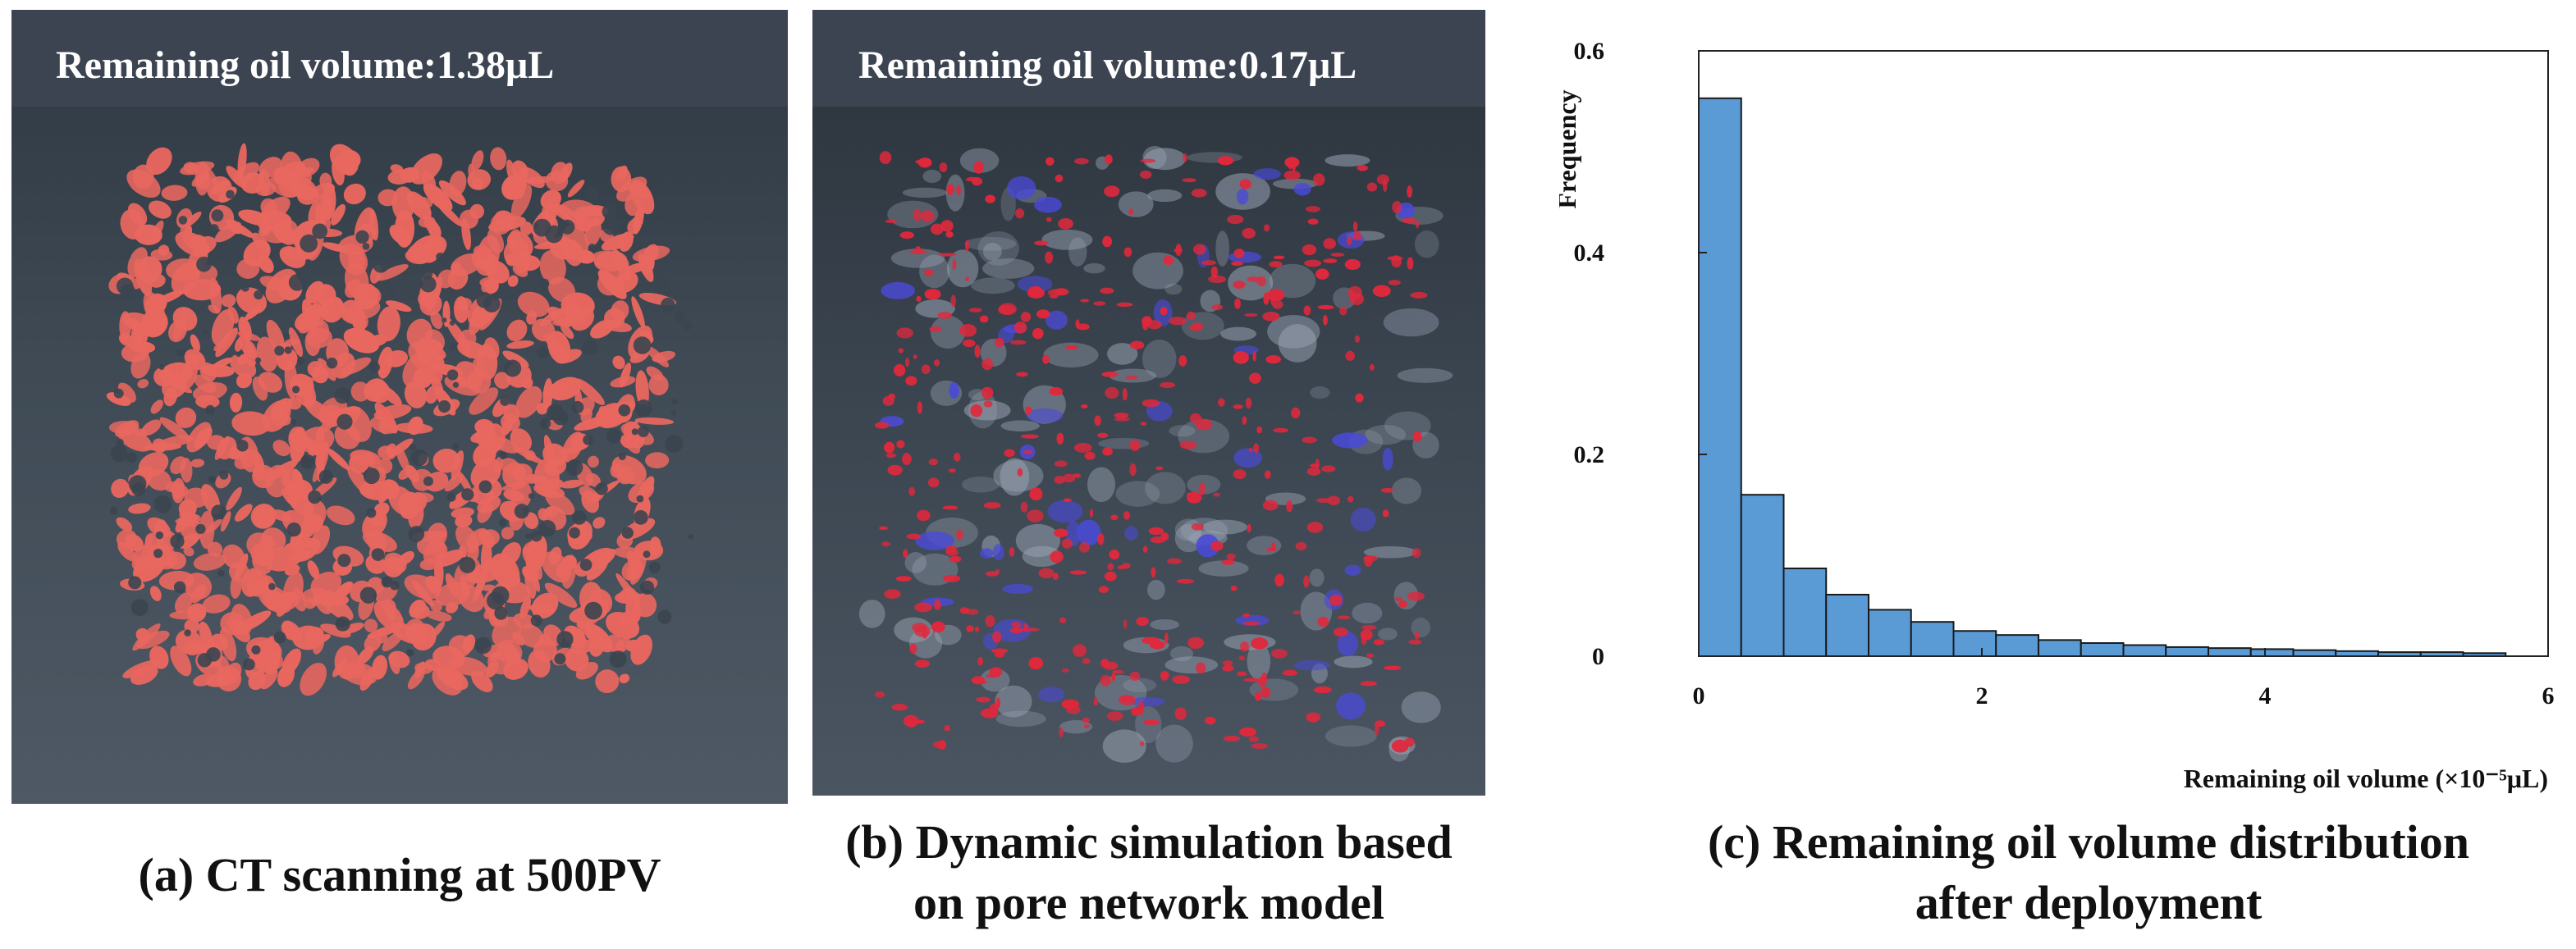 This screenshot has height=949, width=2576. I want to click on ct-oil-cluster-render, so click(406, 419).